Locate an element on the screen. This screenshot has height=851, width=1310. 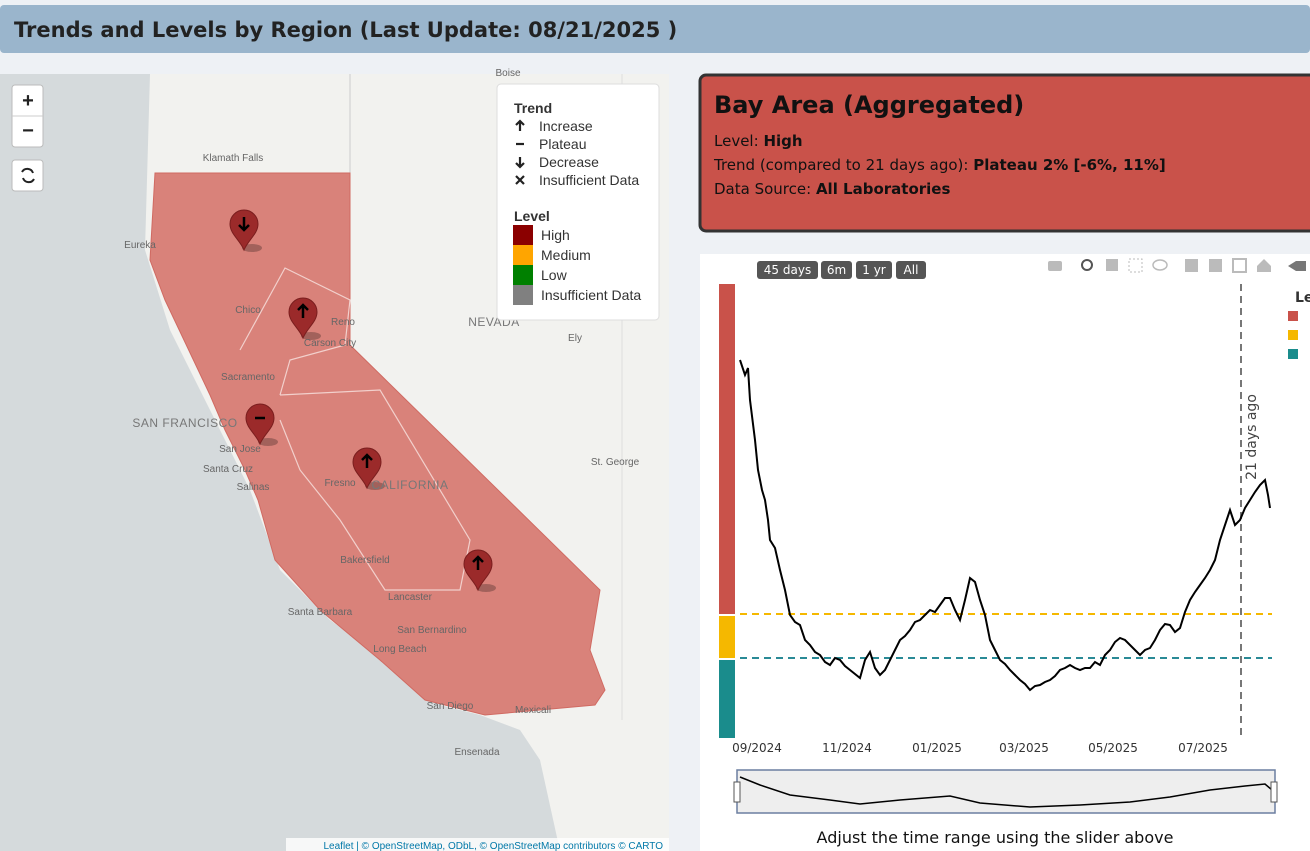
map-label: Reno is located at coordinates (343, 322).